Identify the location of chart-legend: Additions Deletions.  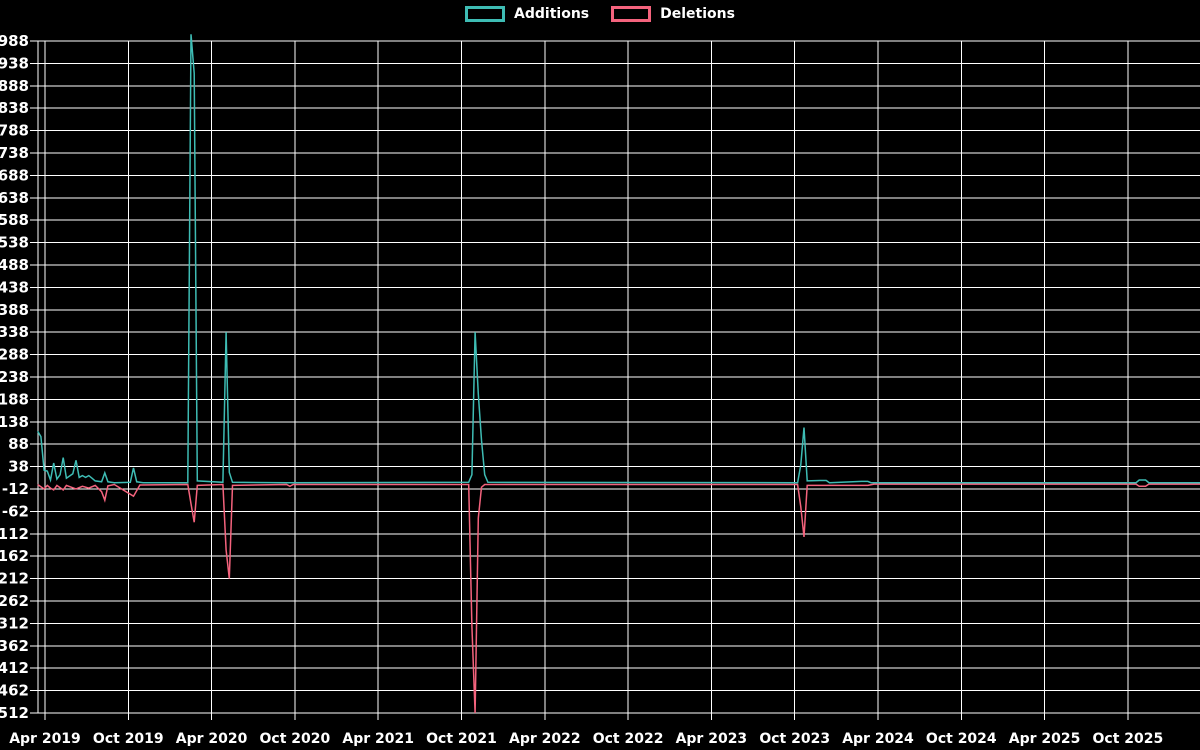
(600, 14).